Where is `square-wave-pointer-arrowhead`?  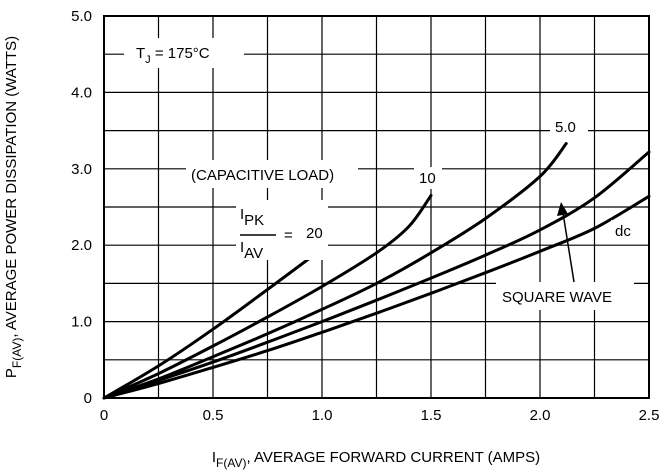
square-wave-pointer-arrowhead is located at coordinates (562, 209).